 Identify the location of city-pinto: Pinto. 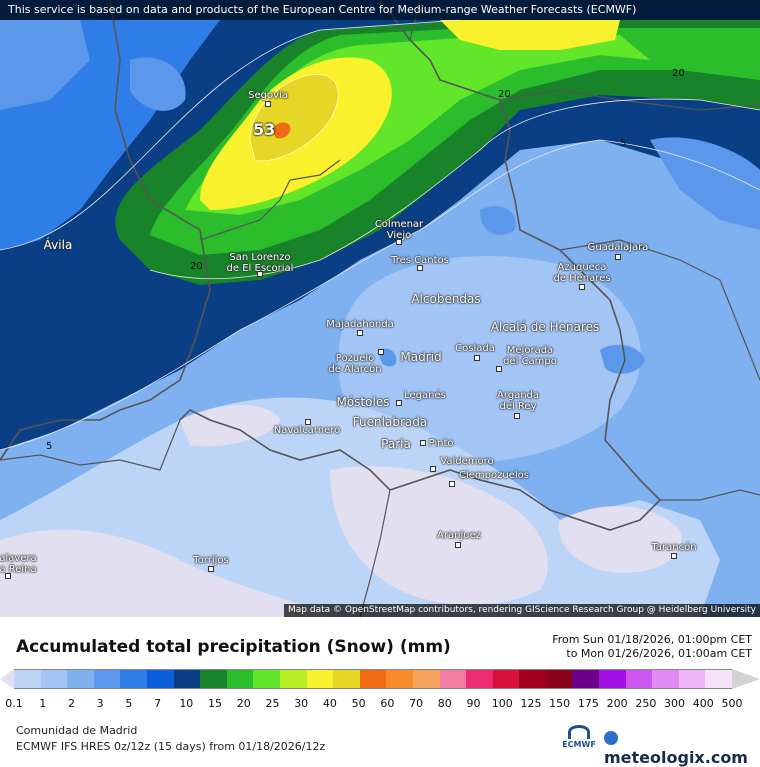
(441, 443).